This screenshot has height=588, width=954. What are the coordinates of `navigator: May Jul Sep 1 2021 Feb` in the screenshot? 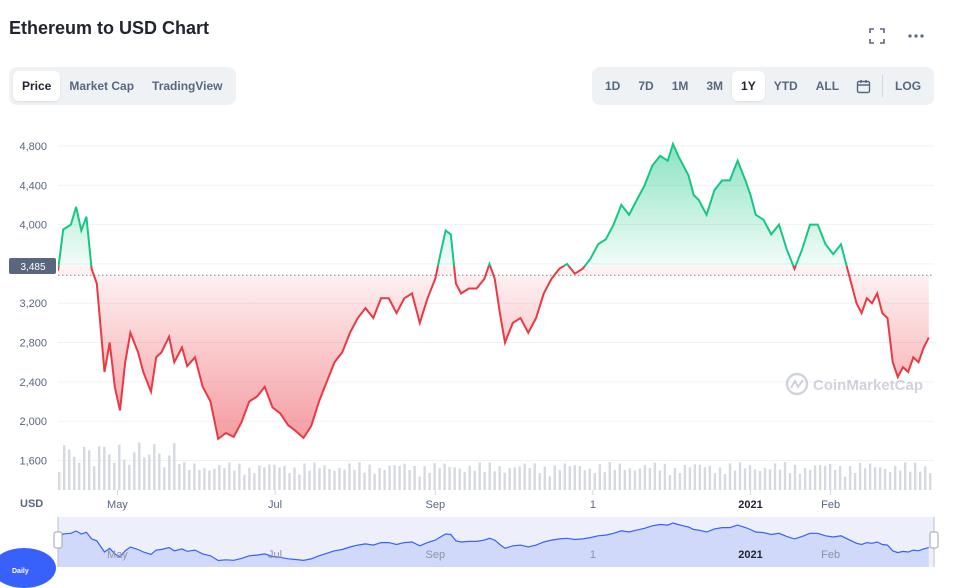 It's located at (496, 542).